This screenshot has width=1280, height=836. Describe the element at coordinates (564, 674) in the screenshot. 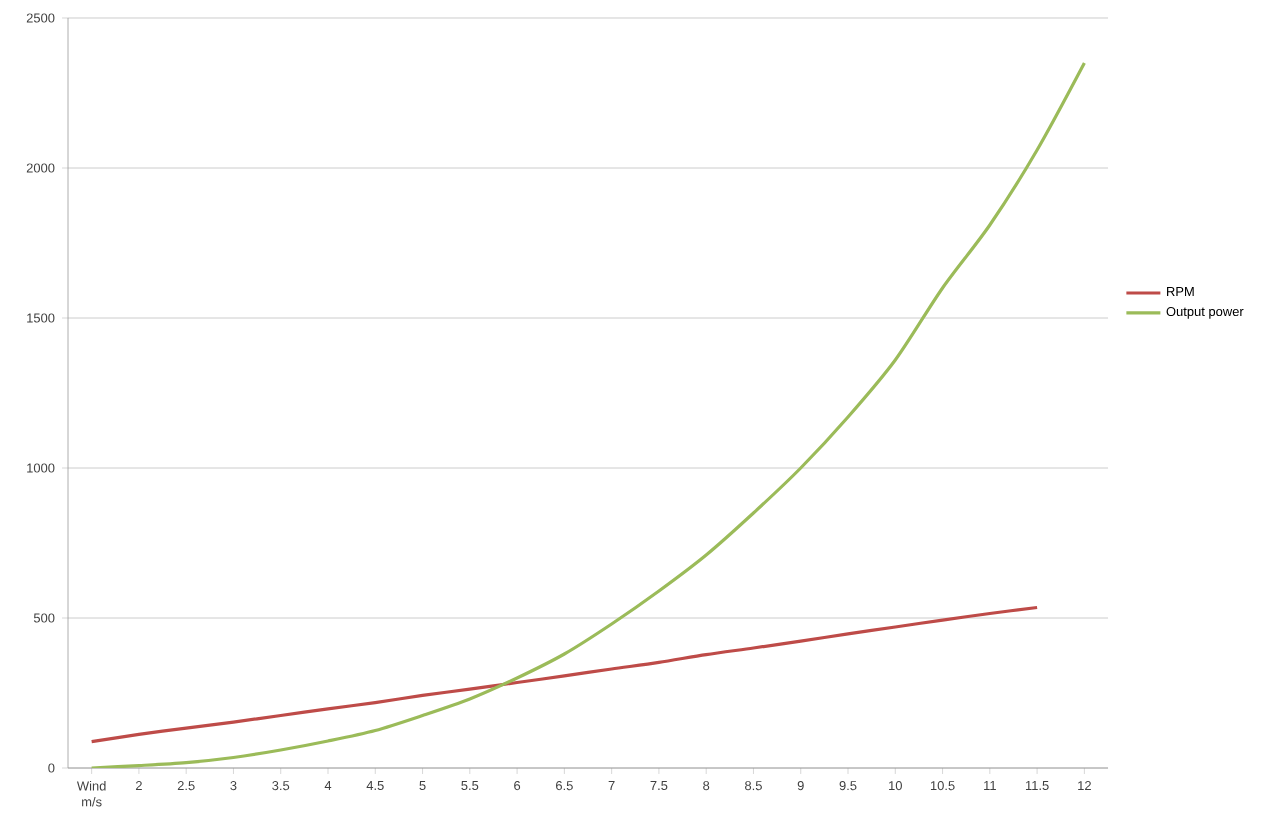

I see `line-series` at that location.